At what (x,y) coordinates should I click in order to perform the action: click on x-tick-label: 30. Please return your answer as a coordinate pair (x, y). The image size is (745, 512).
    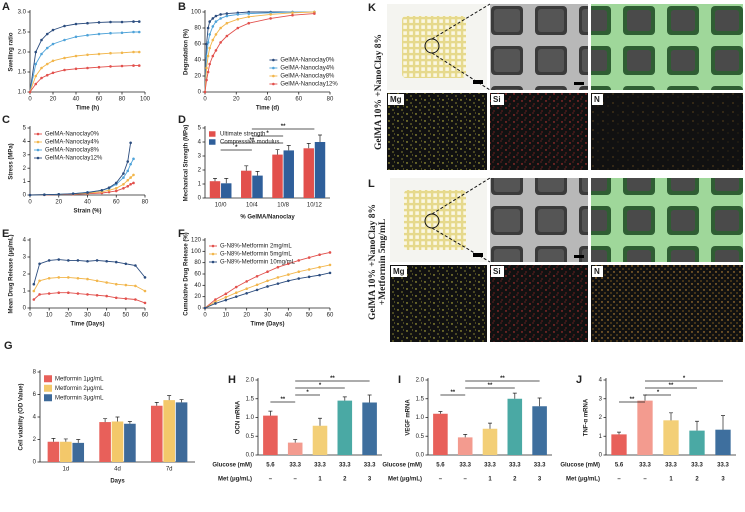
    Looking at the image, I should click on (87, 316).